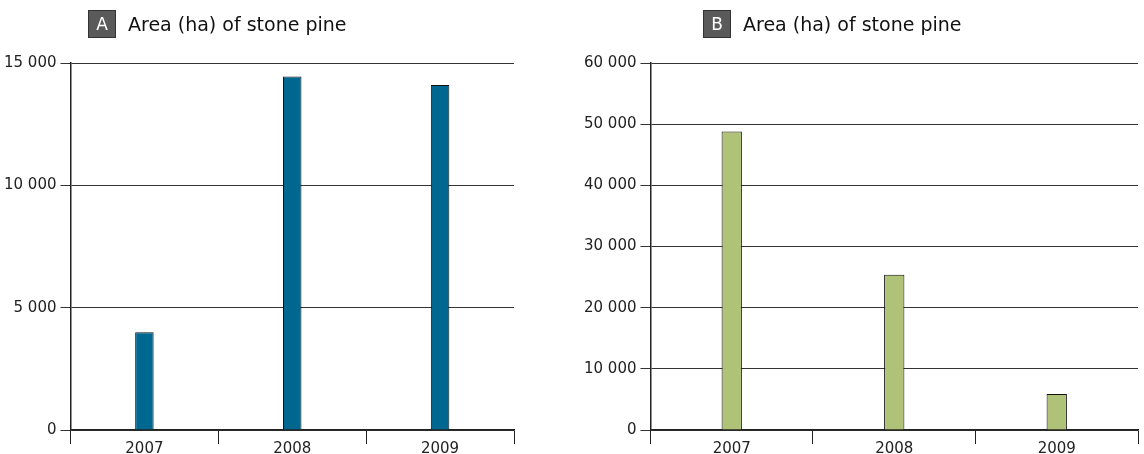 The height and width of the screenshot is (454, 1144). What do you see at coordinates (610, 245) in the screenshot?
I see `y-tick-label: 30 000` at bounding box center [610, 245].